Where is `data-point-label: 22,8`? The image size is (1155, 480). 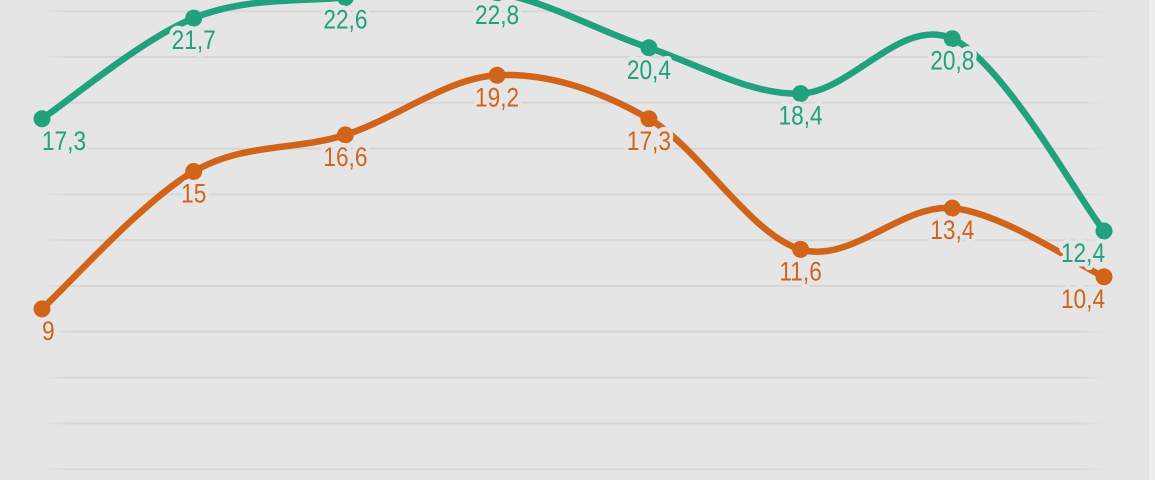
data-point-label: 22,8 is located at coordinates (497, 15).